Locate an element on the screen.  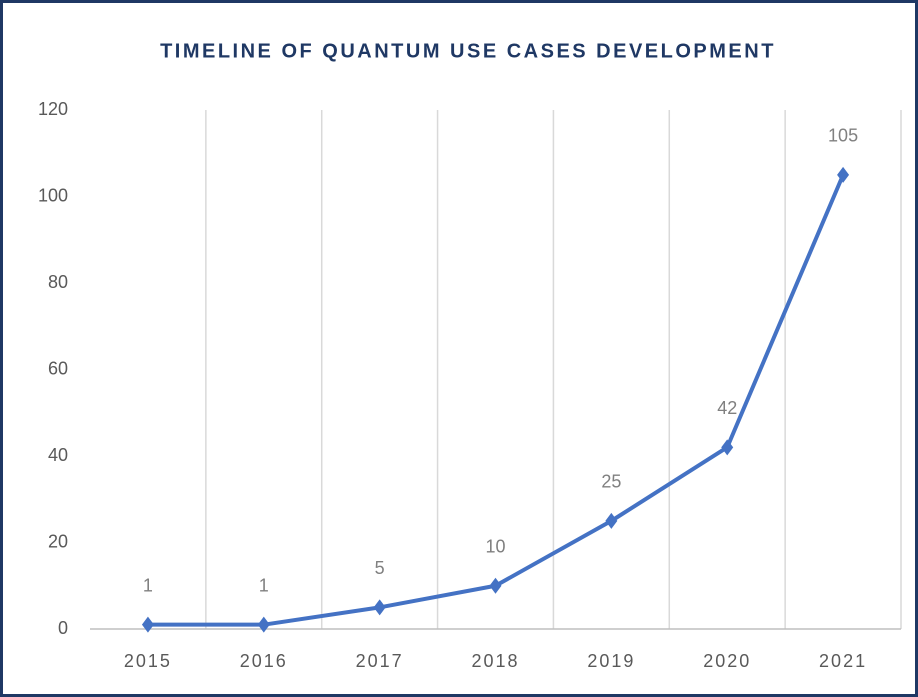
y-tick-label: 40 is located at coordinates (58, 455).